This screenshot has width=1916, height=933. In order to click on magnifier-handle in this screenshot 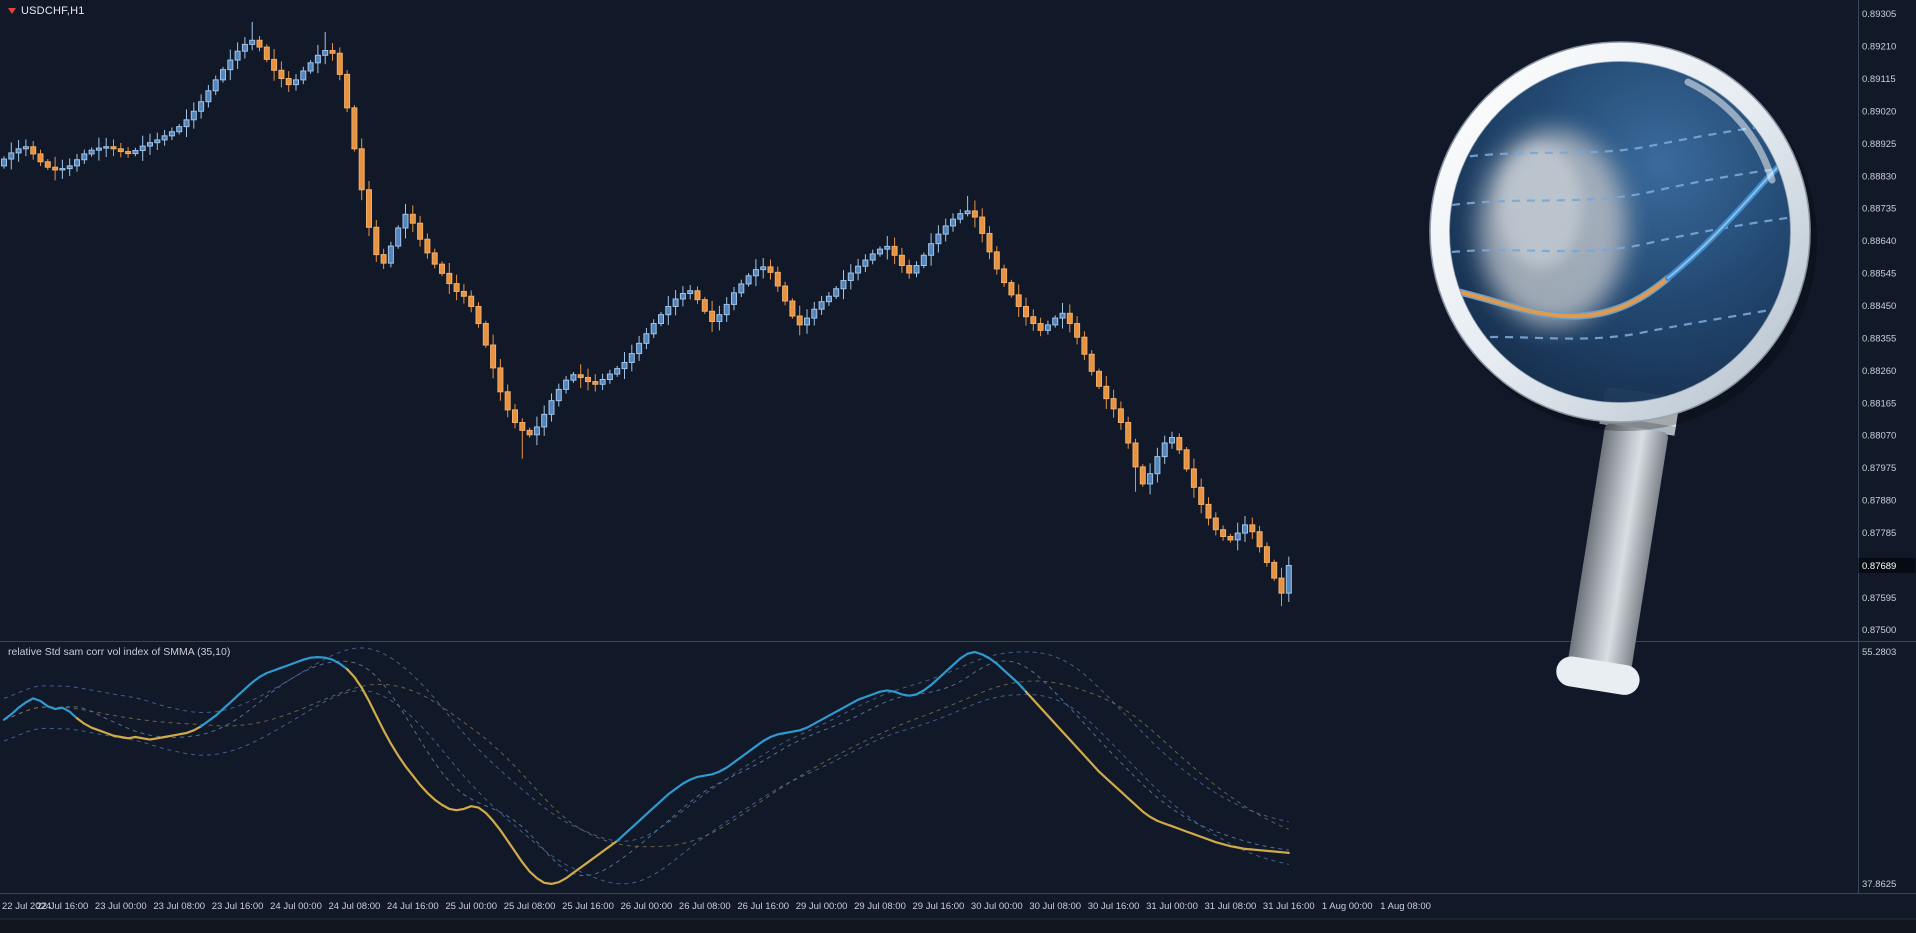, I will do `click(1618, 541)`.